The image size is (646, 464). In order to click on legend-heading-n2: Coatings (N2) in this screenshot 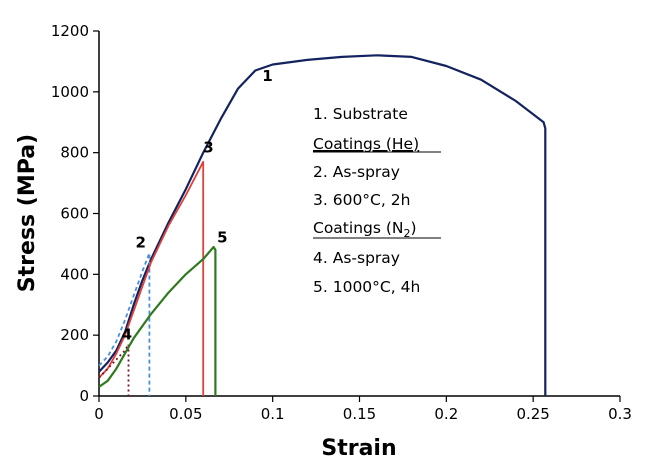, I will do `click(365, 229)`.